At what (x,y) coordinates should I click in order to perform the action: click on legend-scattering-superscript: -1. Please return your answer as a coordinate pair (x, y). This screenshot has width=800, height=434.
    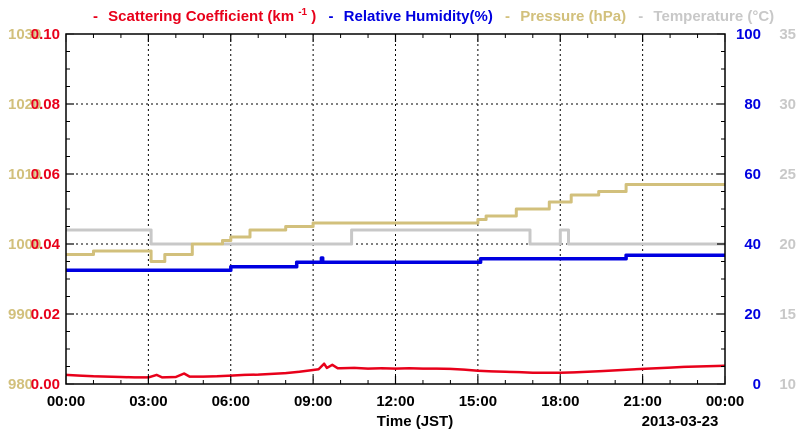
    Looking at the image, I should click on (302, 12).